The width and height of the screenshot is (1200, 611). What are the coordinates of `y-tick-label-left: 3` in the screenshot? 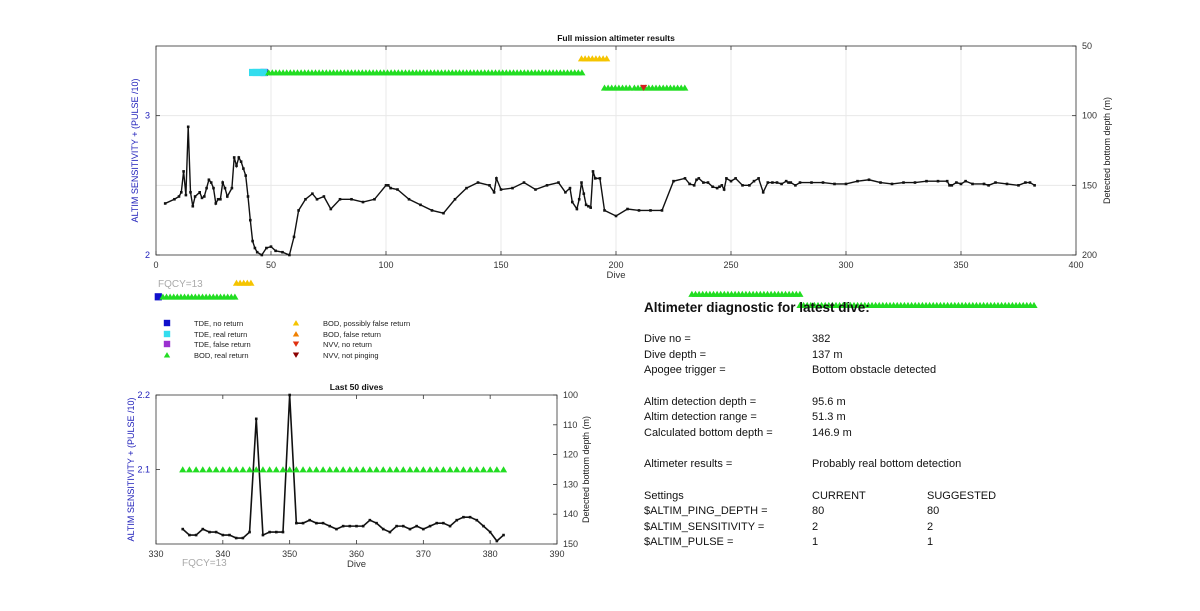 It's located at (147, 116).